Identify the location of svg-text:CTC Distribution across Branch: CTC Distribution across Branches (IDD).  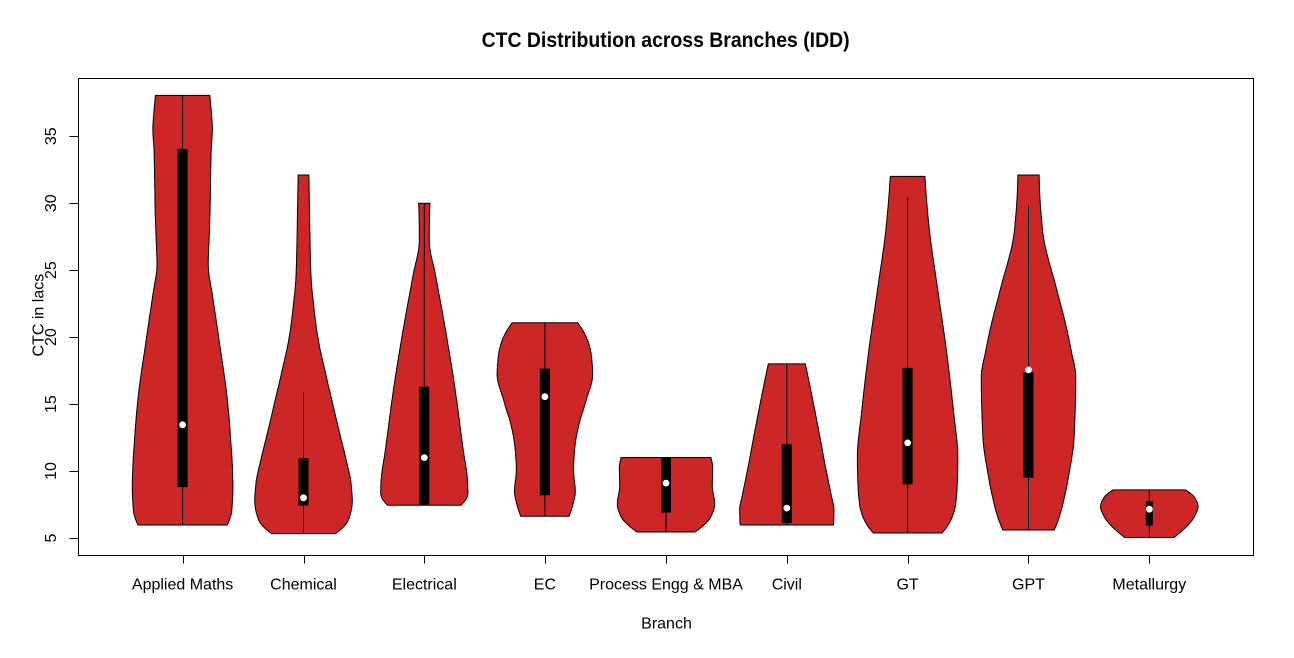
(666, 40).